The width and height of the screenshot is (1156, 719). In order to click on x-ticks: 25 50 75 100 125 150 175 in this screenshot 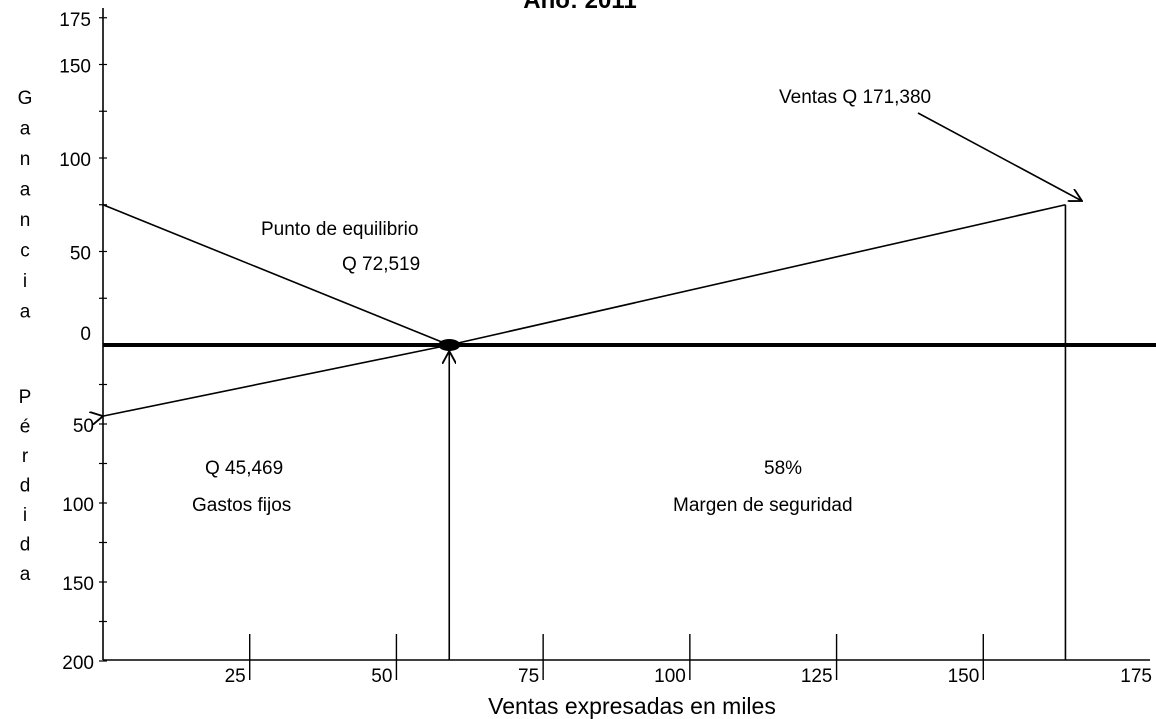, I will do `click(688, 660)`.